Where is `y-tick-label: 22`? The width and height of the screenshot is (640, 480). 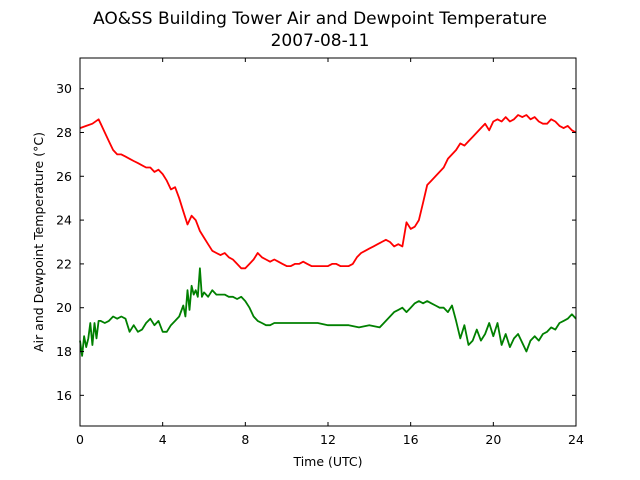
y-tick-label: 22 is located at coordinates (64, 263).